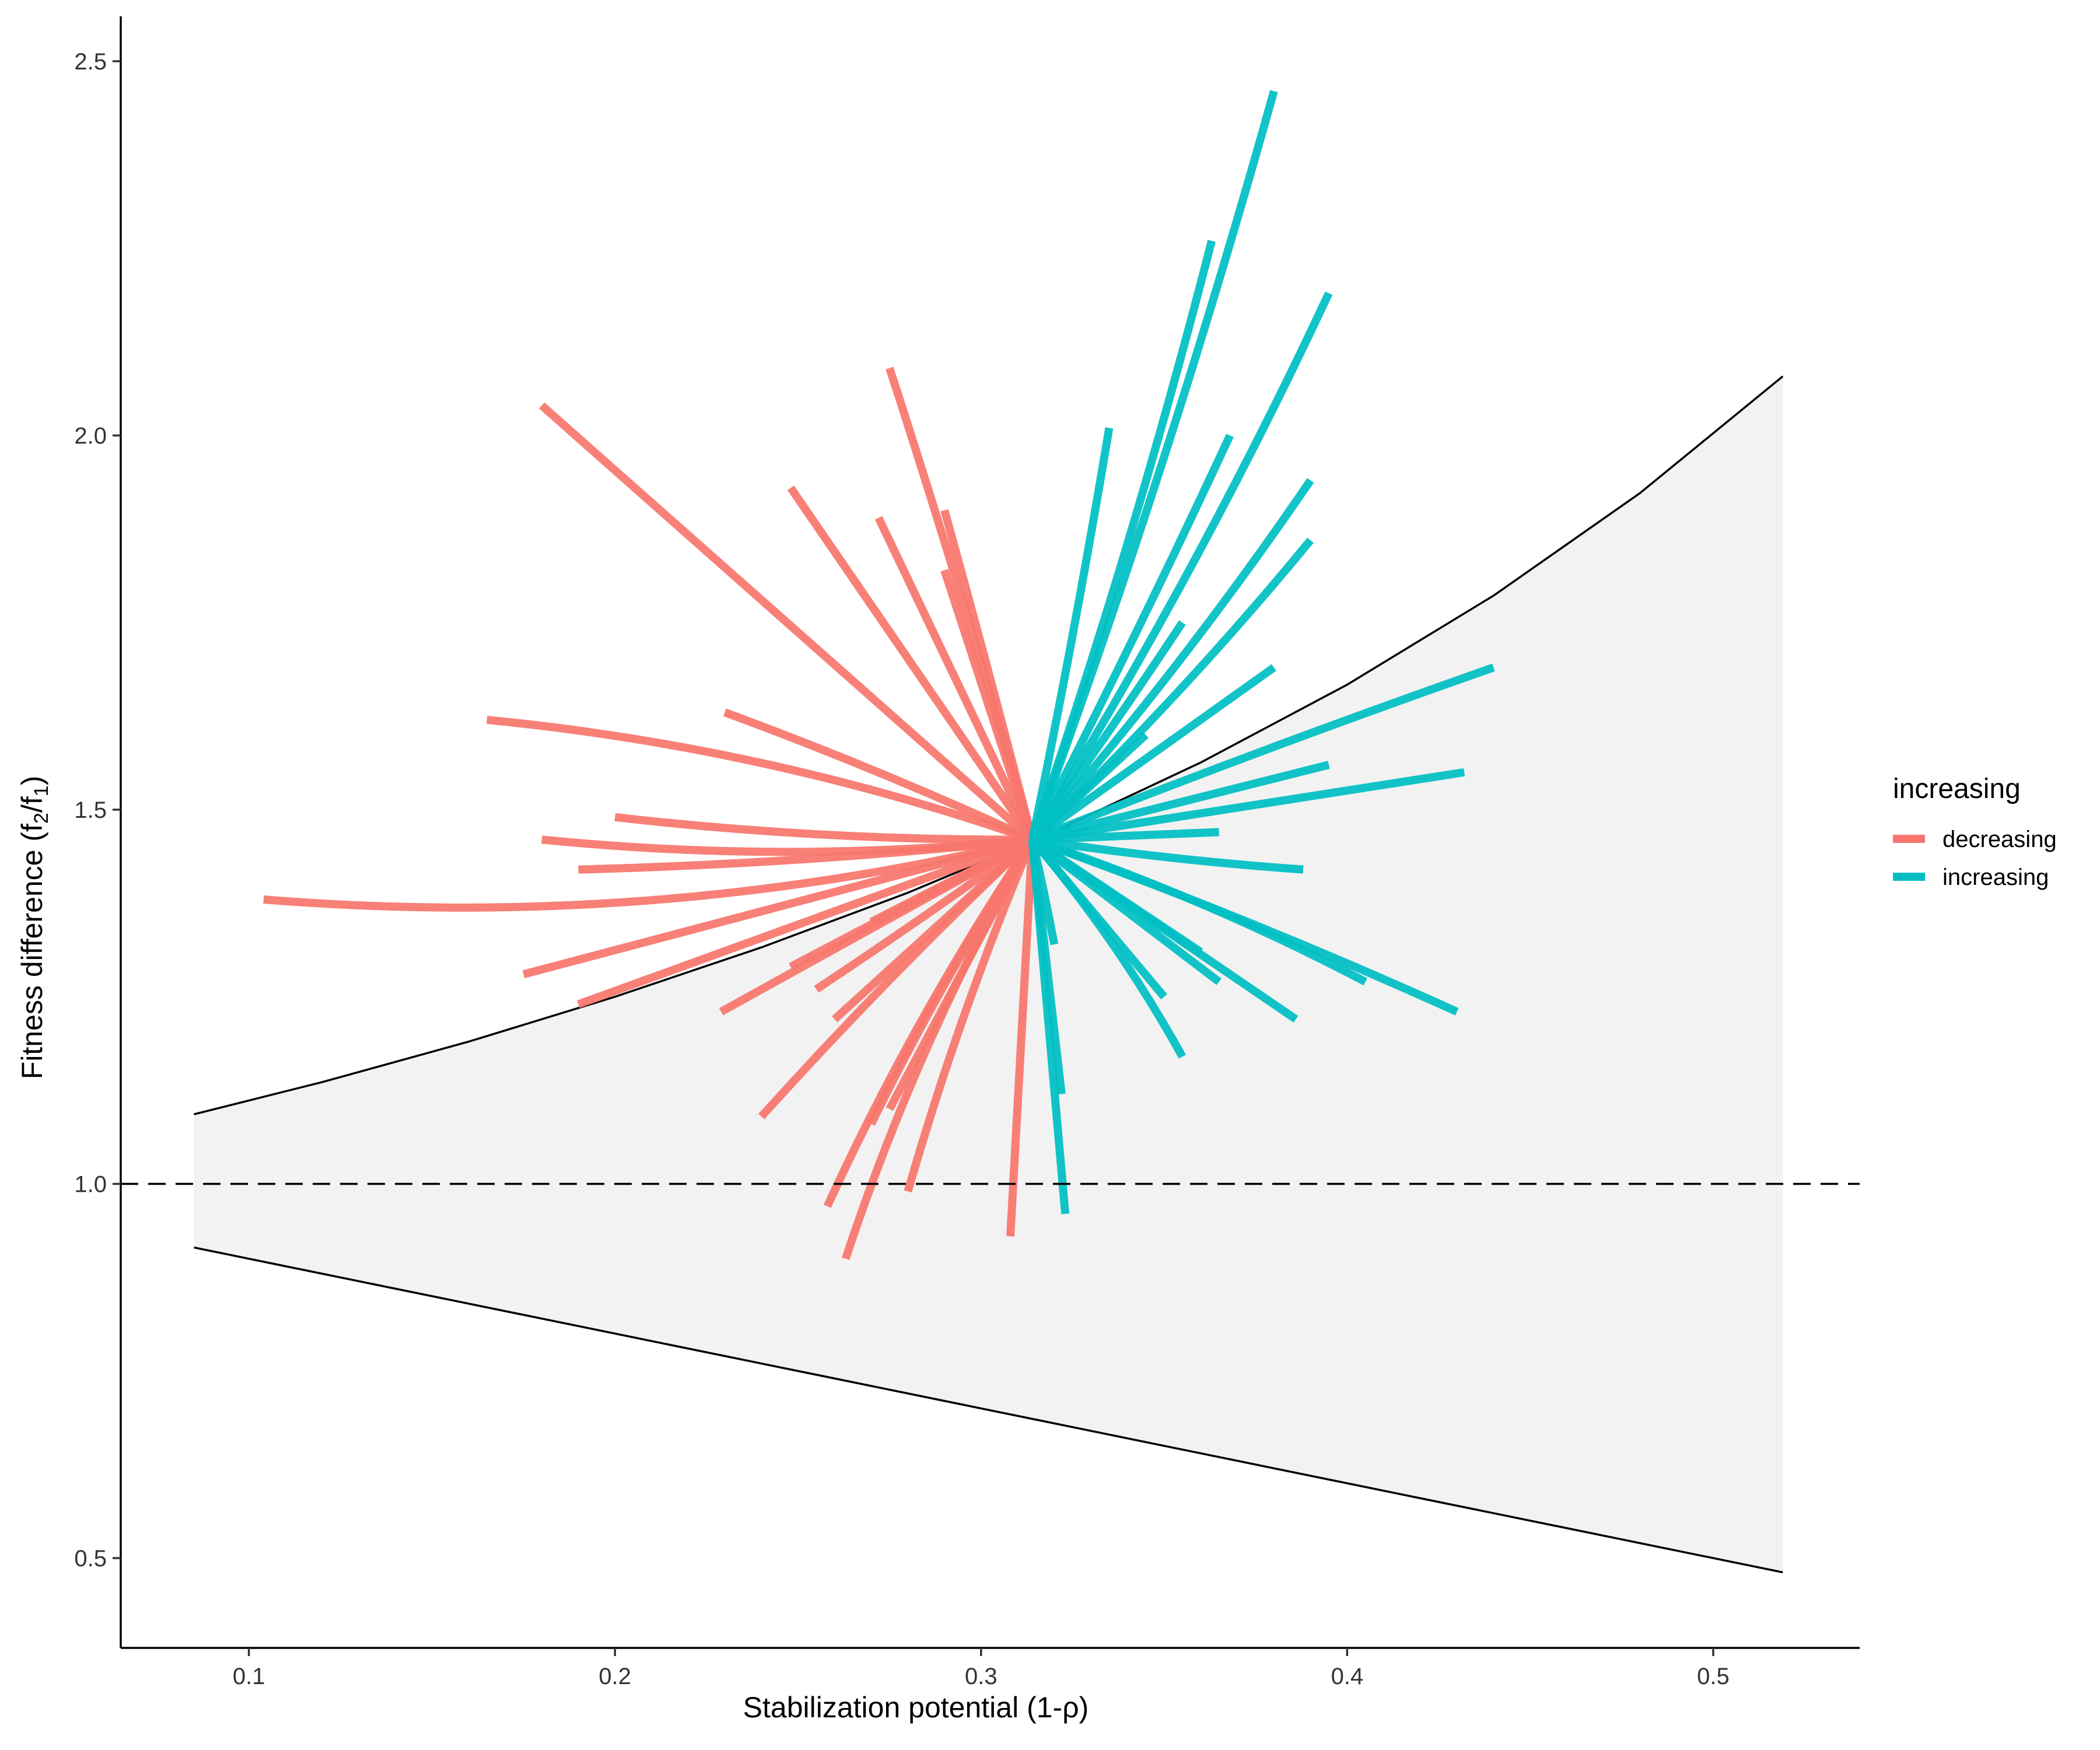 The width and height of the screenshot is (2100, 1750). What do you see at coordinates (1957, 789) in the screenshot?
I see `legend-title: increasing` at bounding box center [1957, 789].